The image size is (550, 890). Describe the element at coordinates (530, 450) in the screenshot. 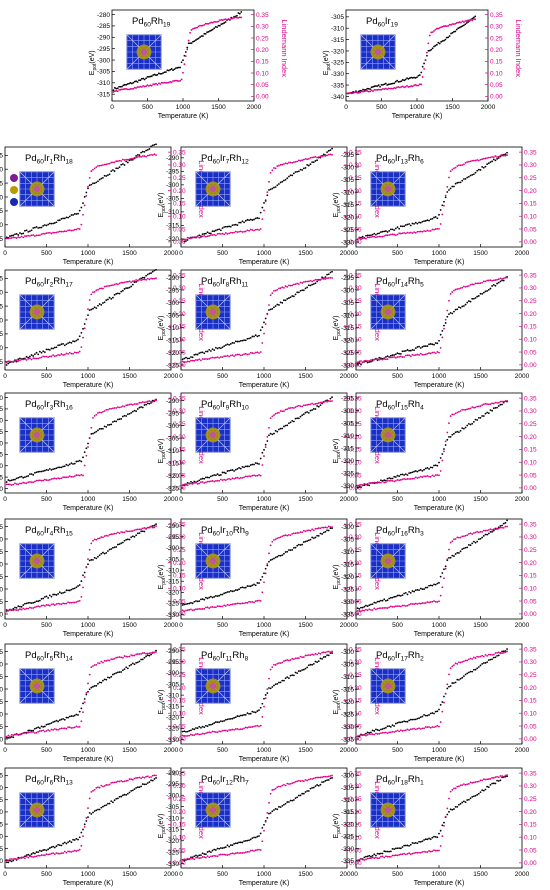

I see `y2-tick-label: 0.15` at that location.